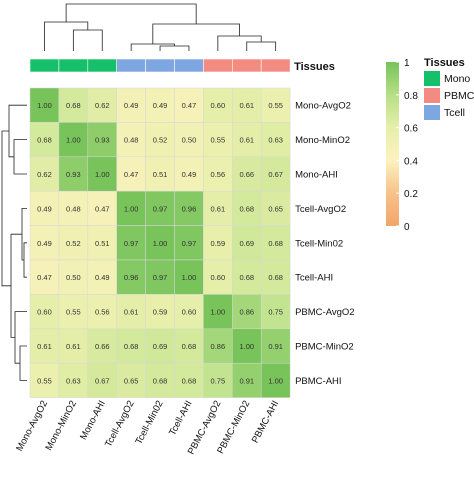  Describe the element at coordinates (407, 63) in the screenshot. I see `colorbar-tick-label: 1` at that location.